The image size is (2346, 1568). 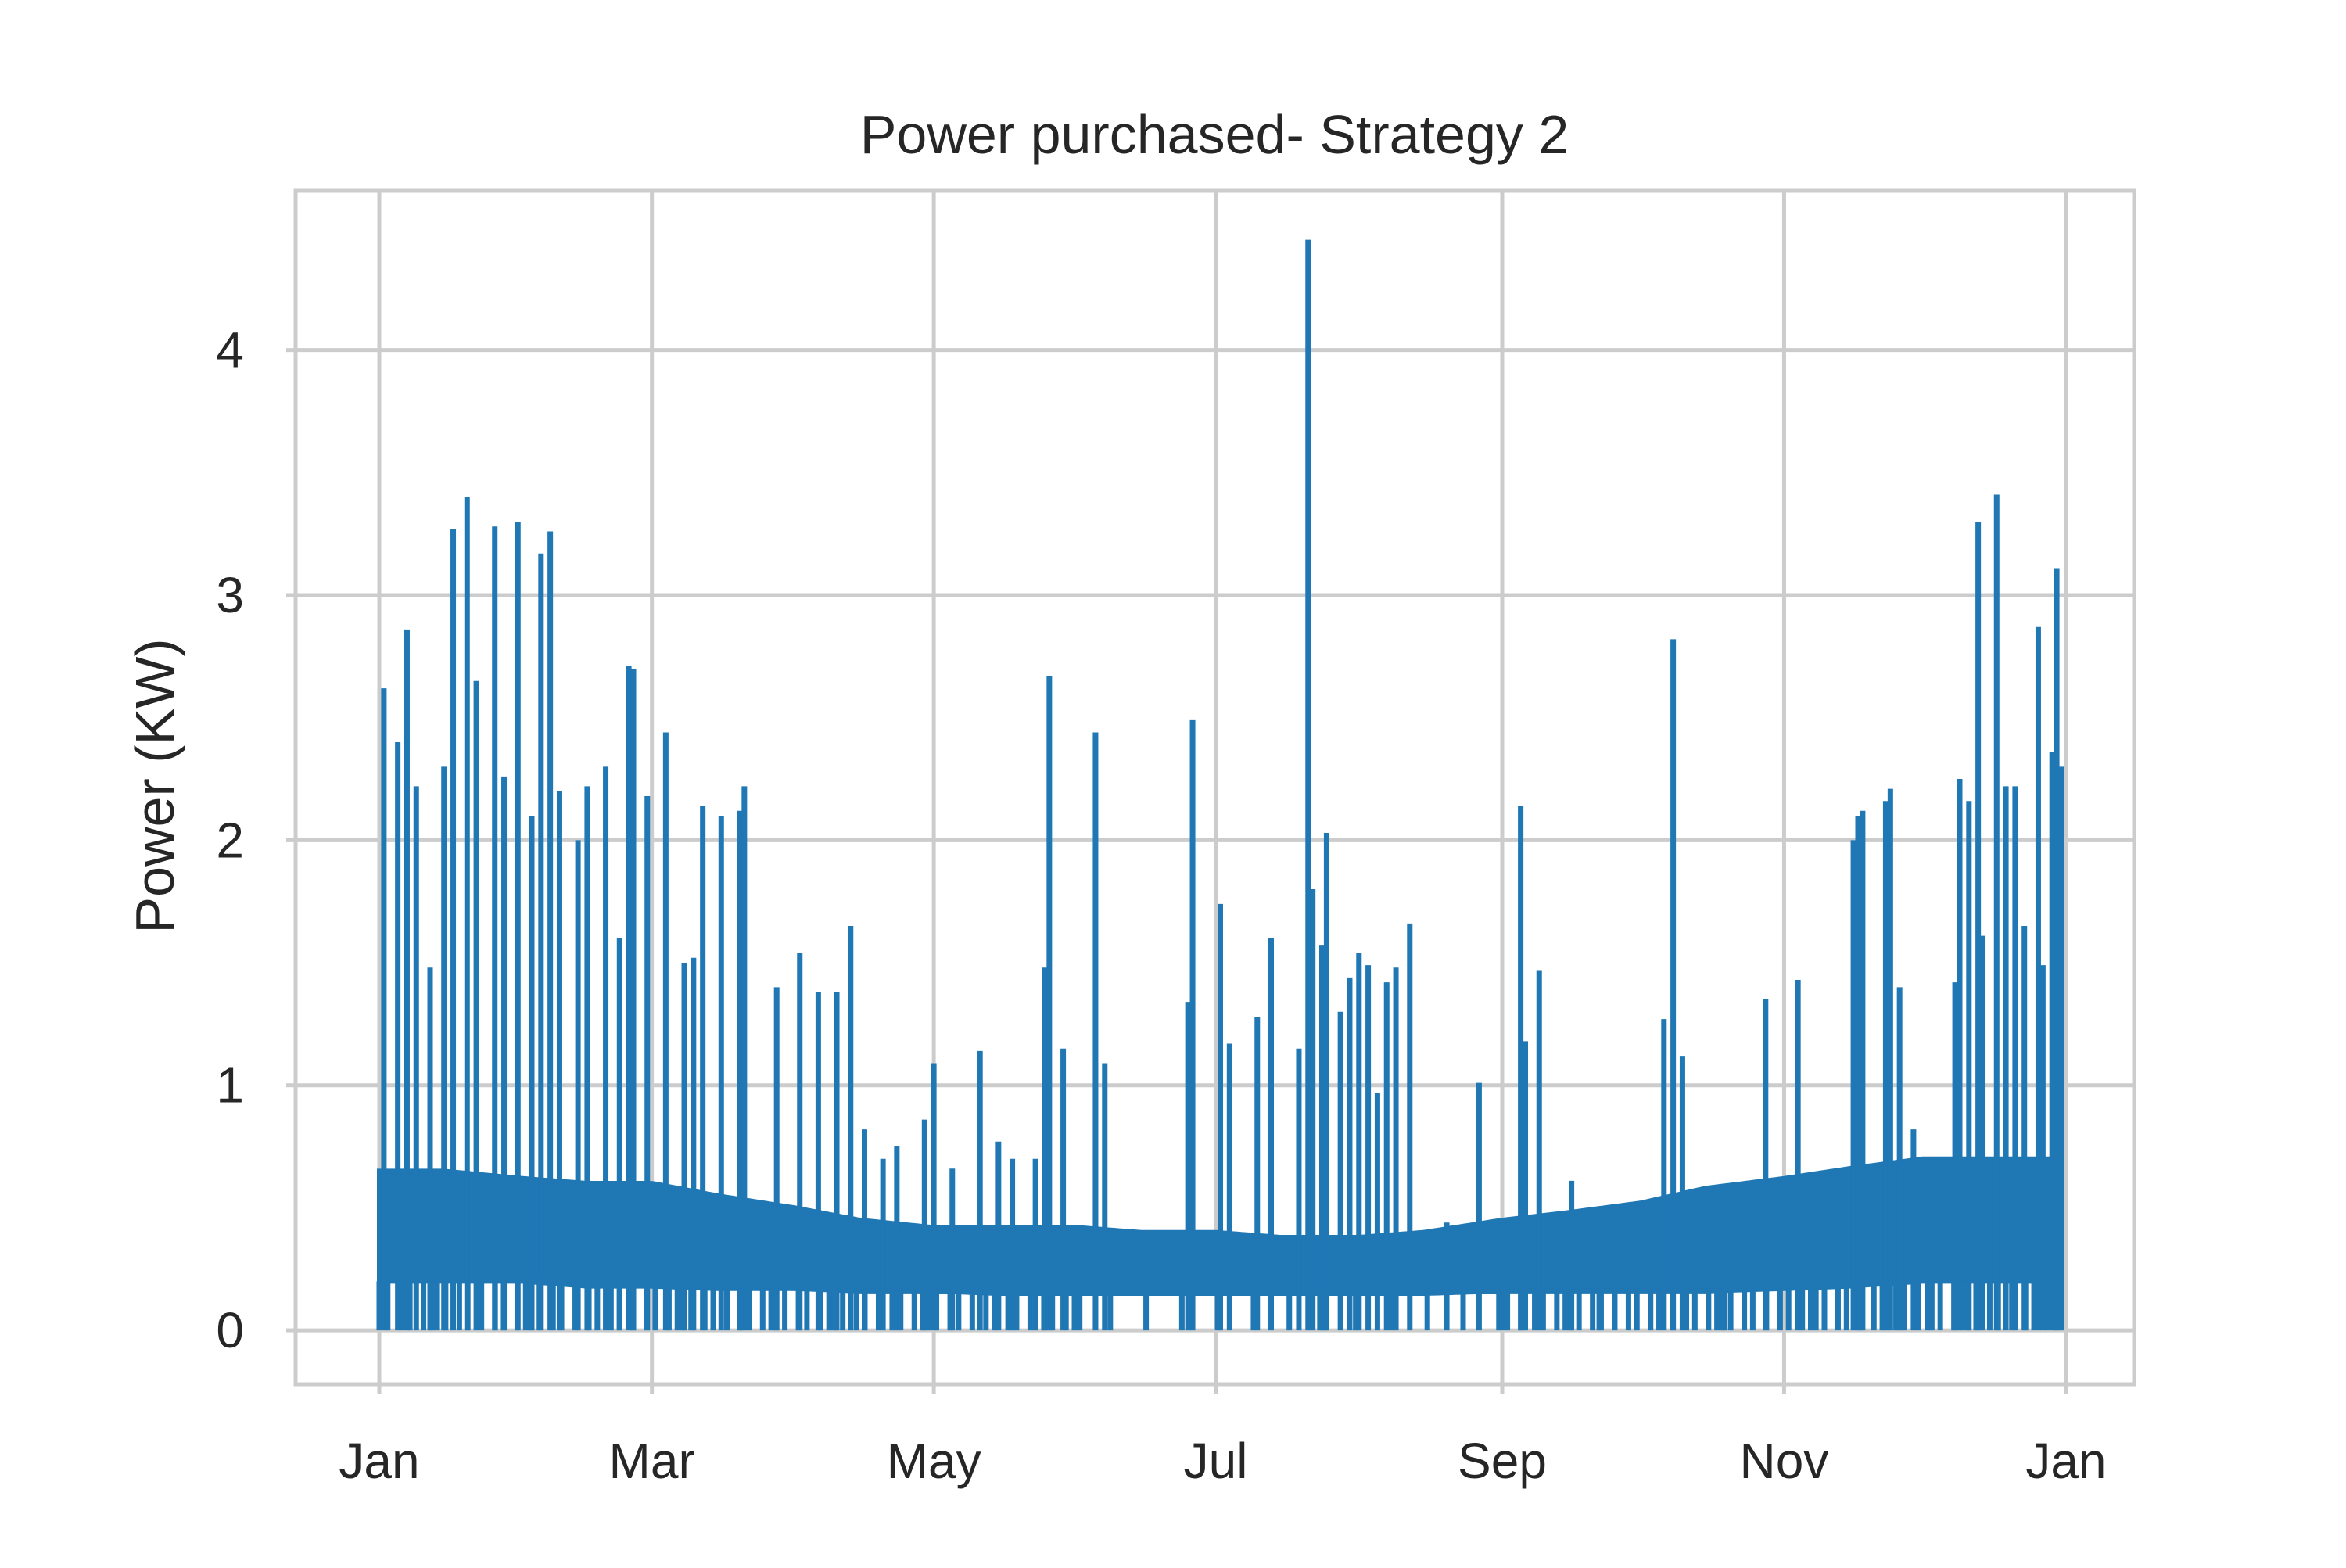 What do you see at coordinates (230, 1085) in the screenshot?
I see `y-tick-label: 1` at bounding box center [230, 1085].